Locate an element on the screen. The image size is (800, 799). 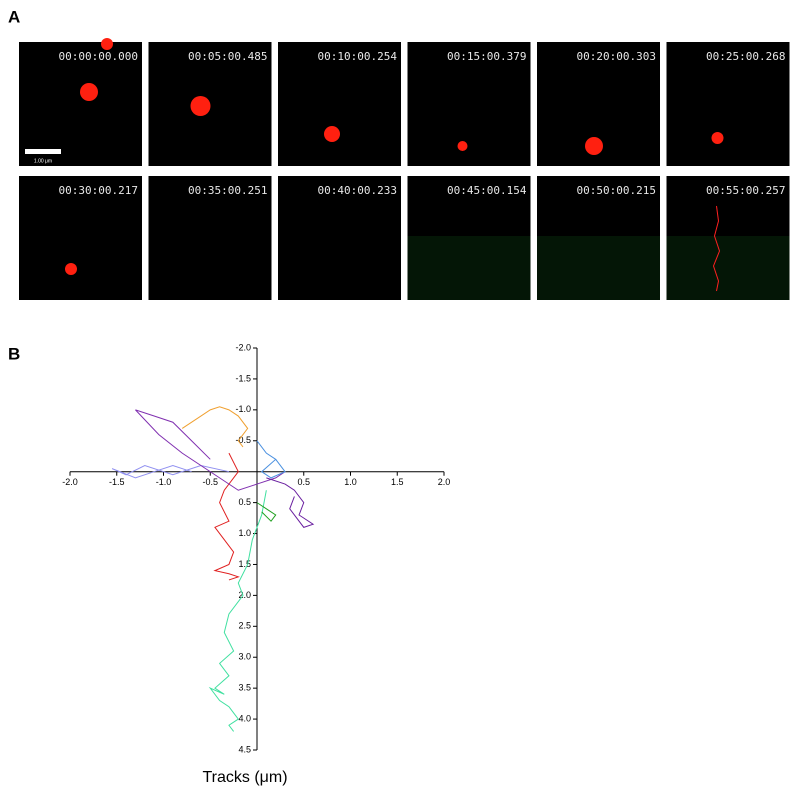
timestamp: 00:25:00.268 is located at coordinates (745, 56).